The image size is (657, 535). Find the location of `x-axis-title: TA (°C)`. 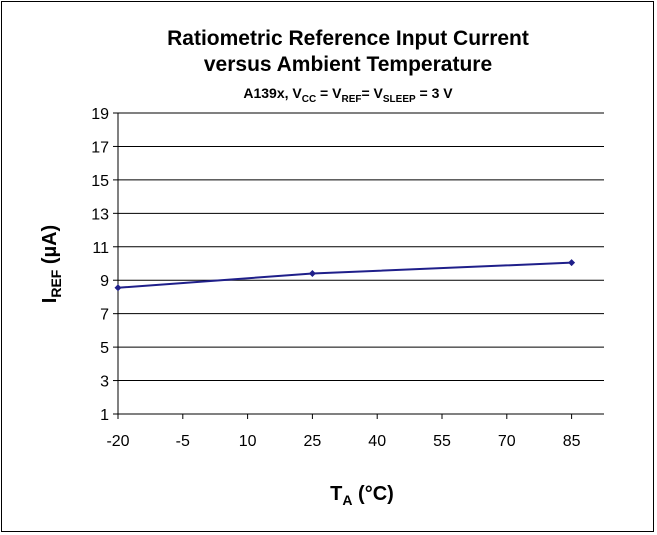

x-axis-title: TA (°C) is located at coordinates (362, 495).